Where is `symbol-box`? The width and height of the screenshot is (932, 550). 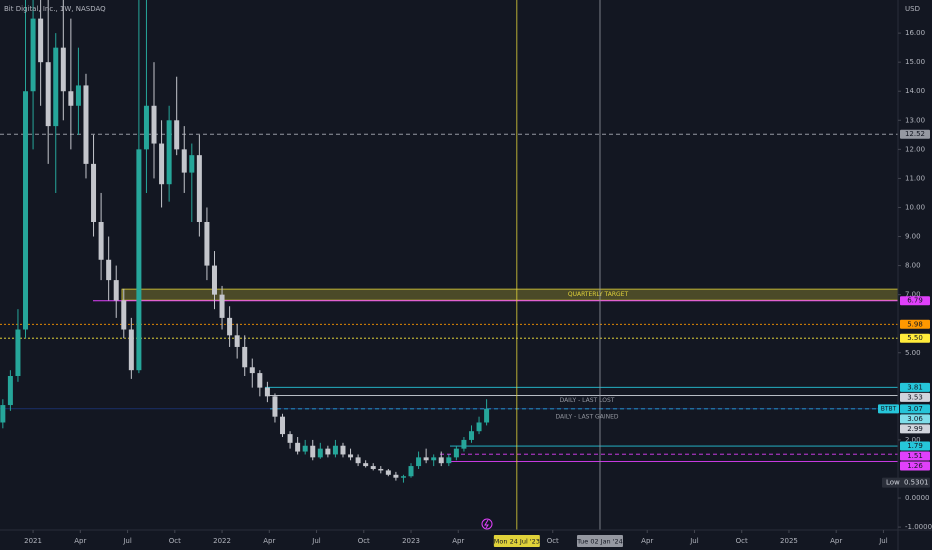
symbol-box is located at coordinates (888, 409).